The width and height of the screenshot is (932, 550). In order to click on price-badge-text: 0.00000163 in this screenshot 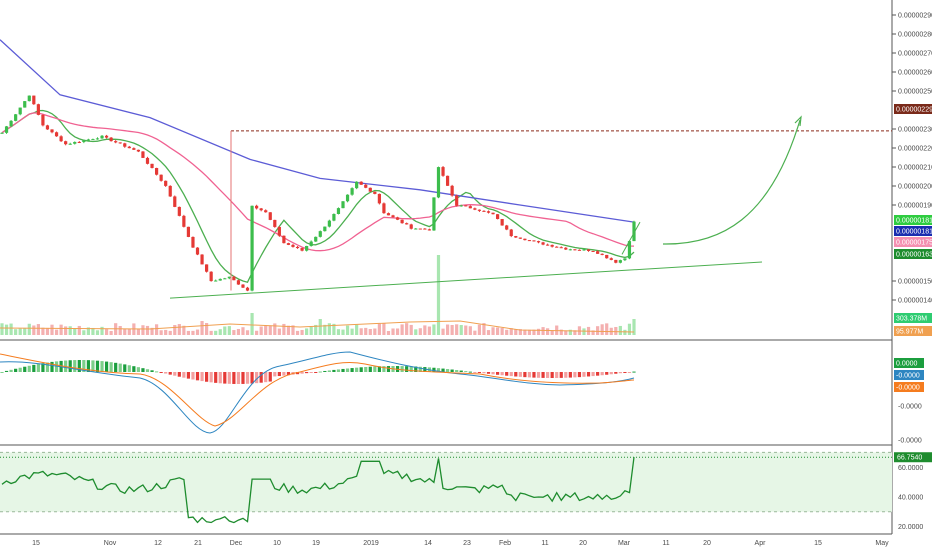, I will do `click(914, 255)`.